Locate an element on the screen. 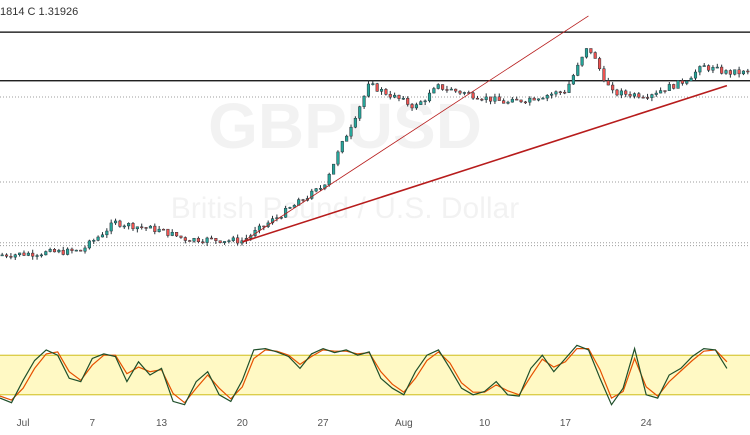 The image size is (750, 435). x-tick-label: Aug is located at coordinates (404, 423).